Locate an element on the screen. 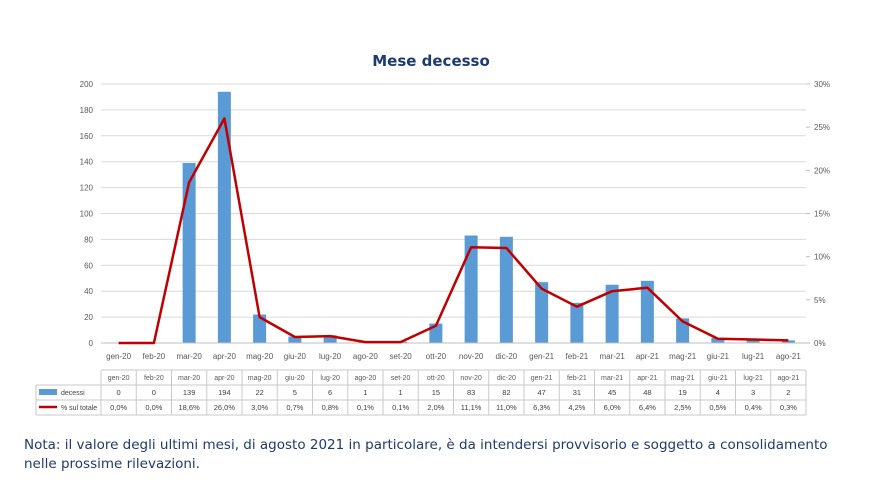 This screenshot has width=886, height=494. y-left-tick-label: 200 is located at coordinates (87, 84).